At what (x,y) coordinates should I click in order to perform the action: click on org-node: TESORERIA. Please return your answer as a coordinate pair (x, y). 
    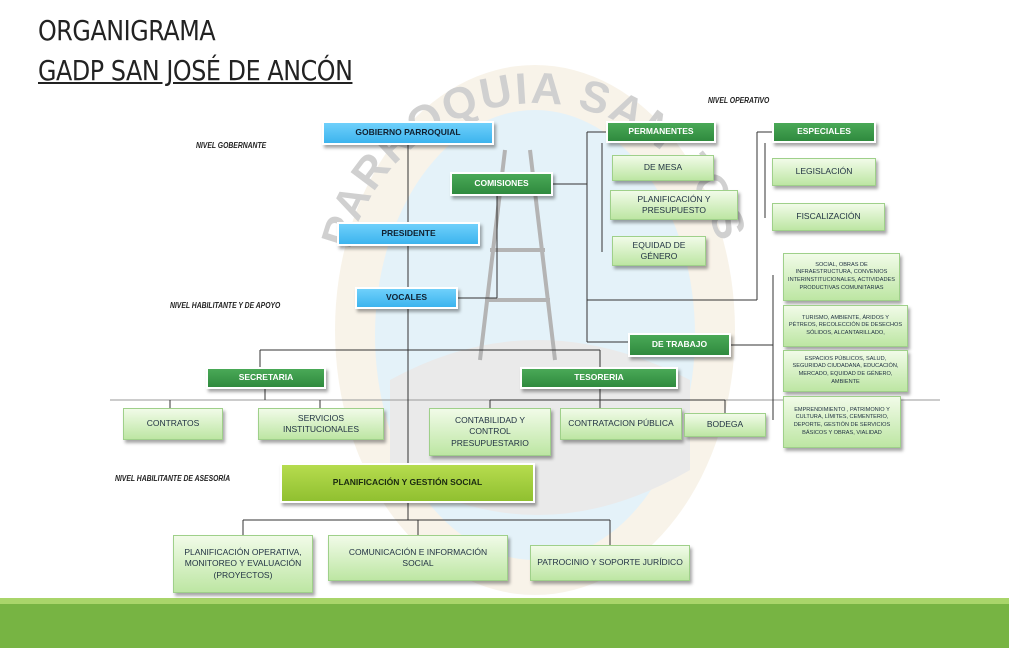
    Looking at the image, I should click on (599, 378).